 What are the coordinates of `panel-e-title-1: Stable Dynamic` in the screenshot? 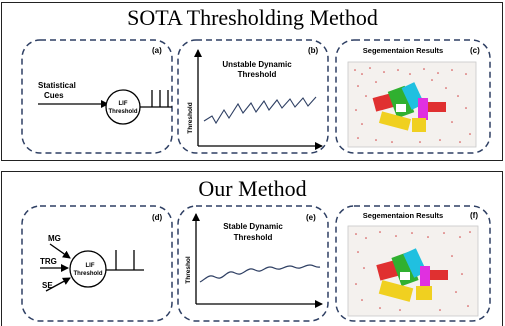 It's located at (253, 226).